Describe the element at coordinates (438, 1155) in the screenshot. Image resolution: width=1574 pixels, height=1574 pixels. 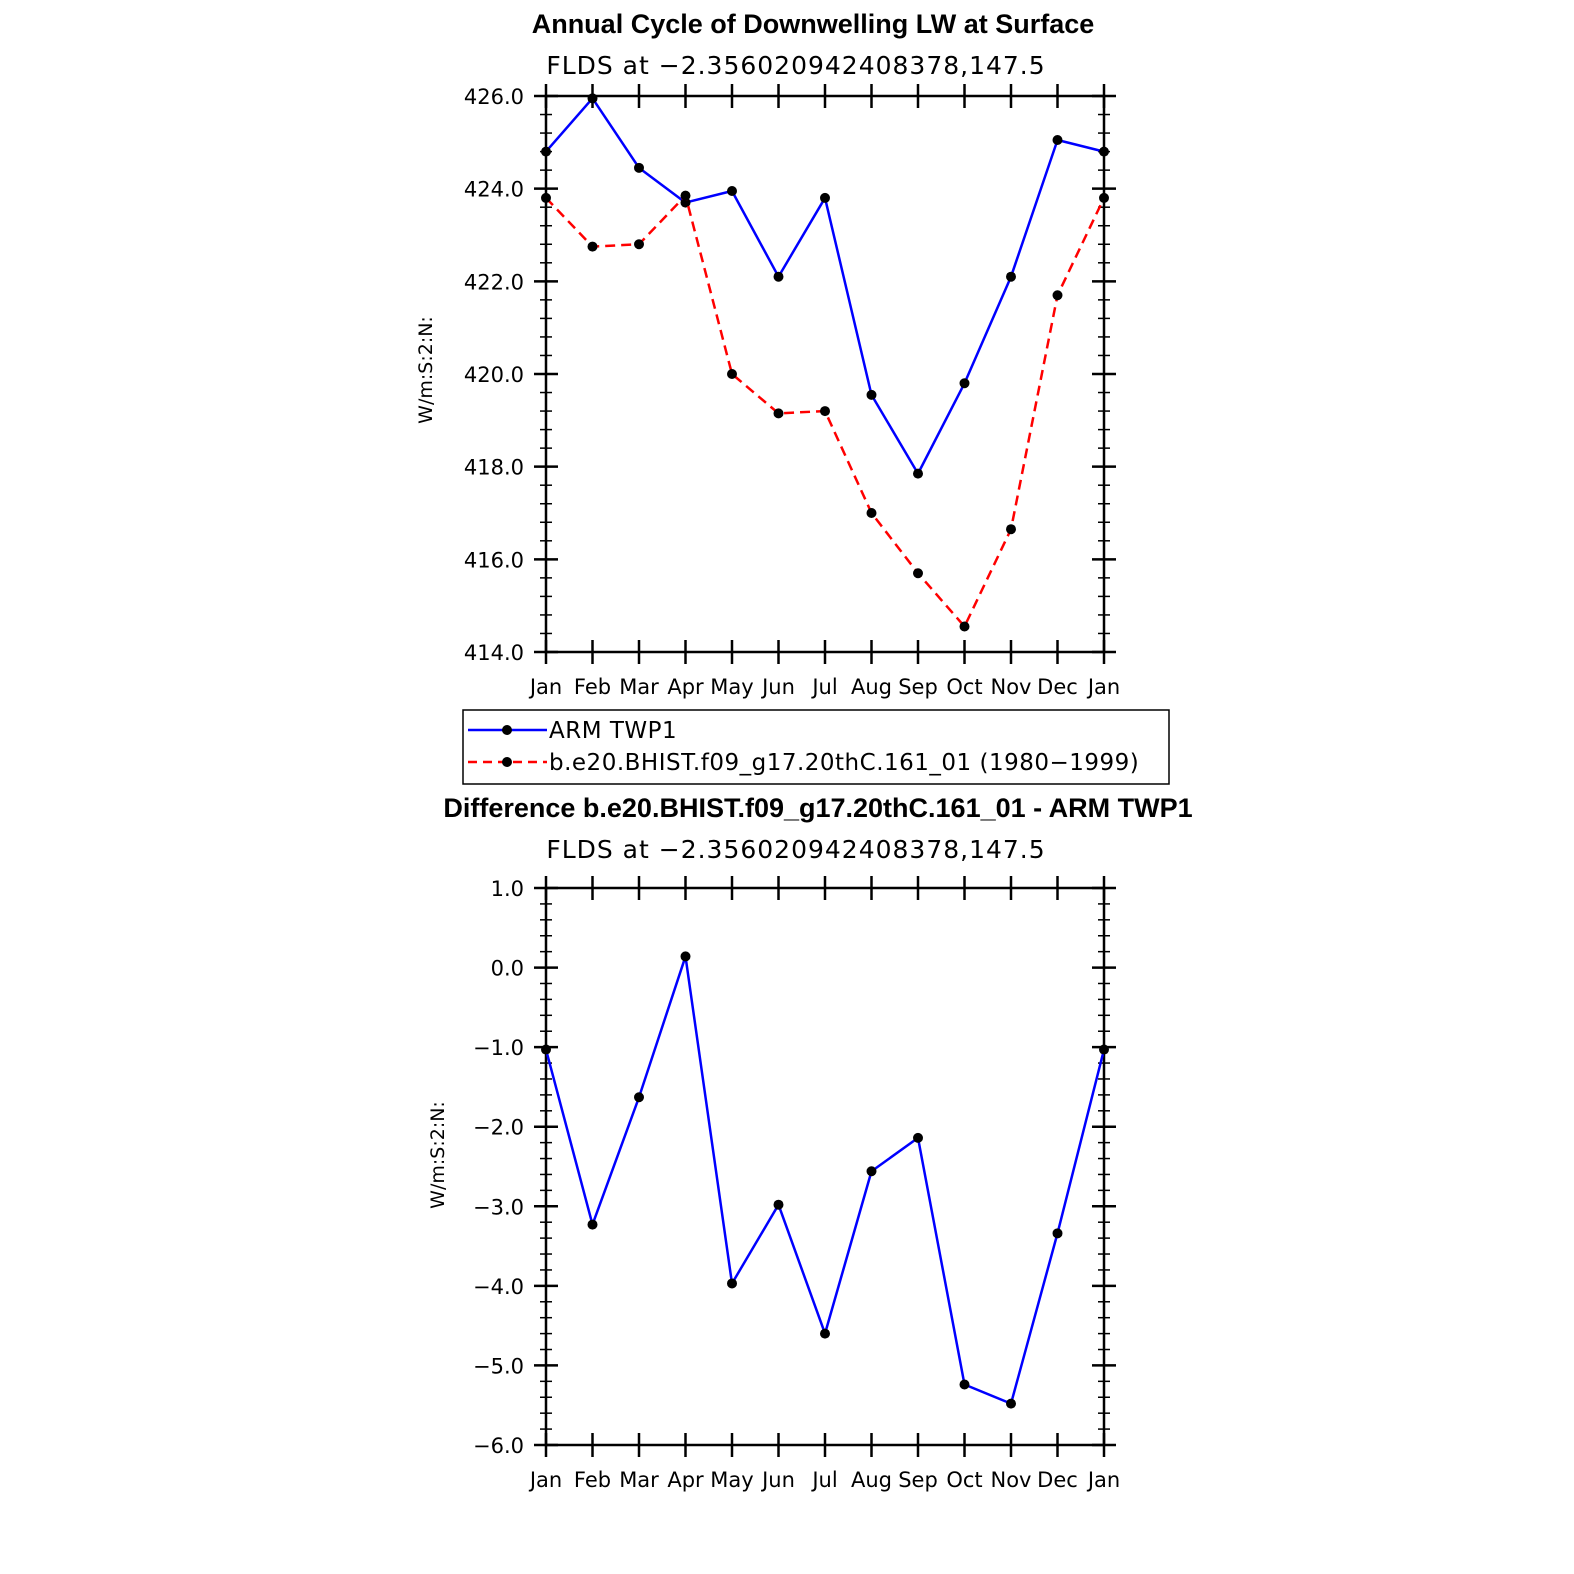
I see `chart2-y-axis-label: W/m:S:2:N:` at that location.